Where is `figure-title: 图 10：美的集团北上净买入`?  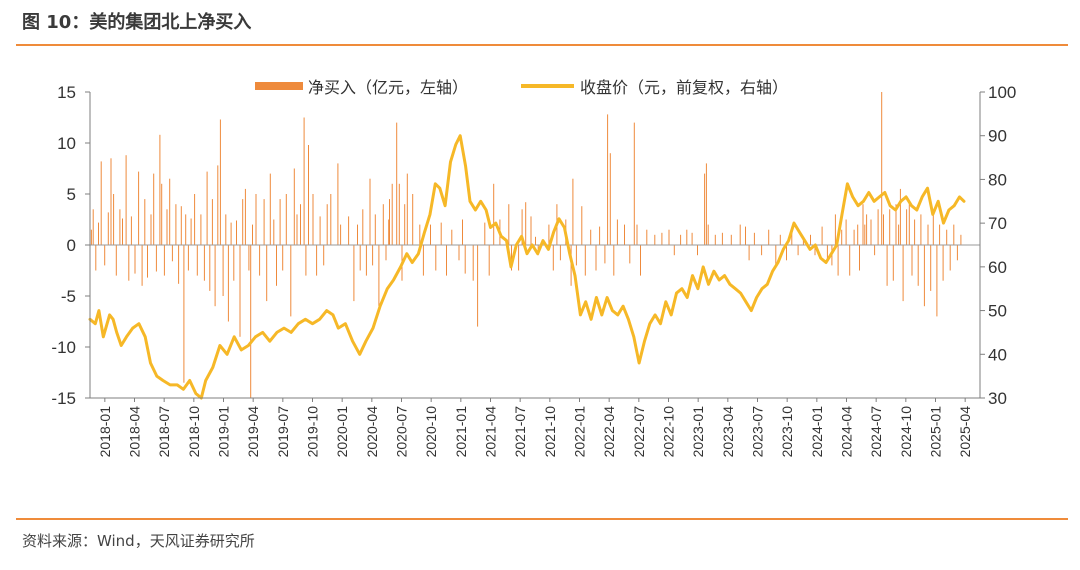 figure-title: 图 10：美的集团北上净买入 is located at coordinates (137, 22).